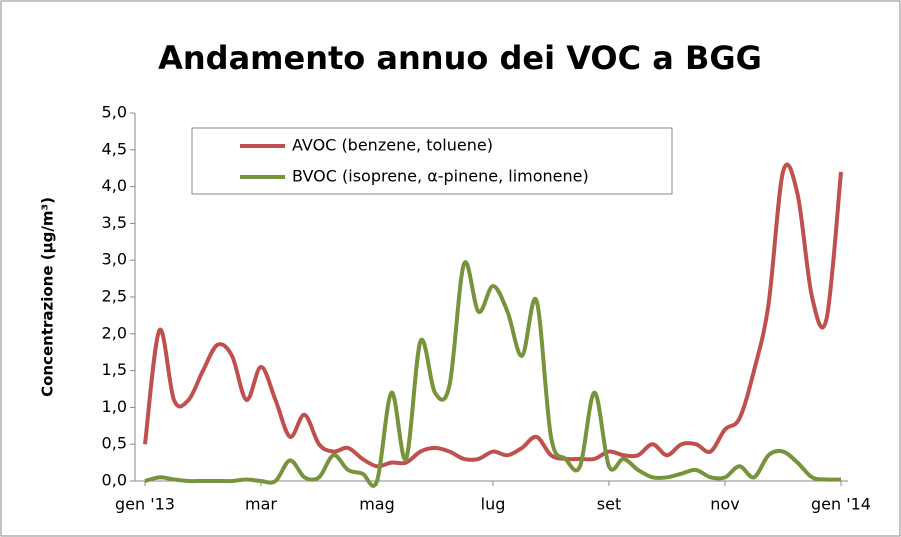 This screenshot has height=537, width=901. I want to click on x-tick-label: mag, so click(377, 504).